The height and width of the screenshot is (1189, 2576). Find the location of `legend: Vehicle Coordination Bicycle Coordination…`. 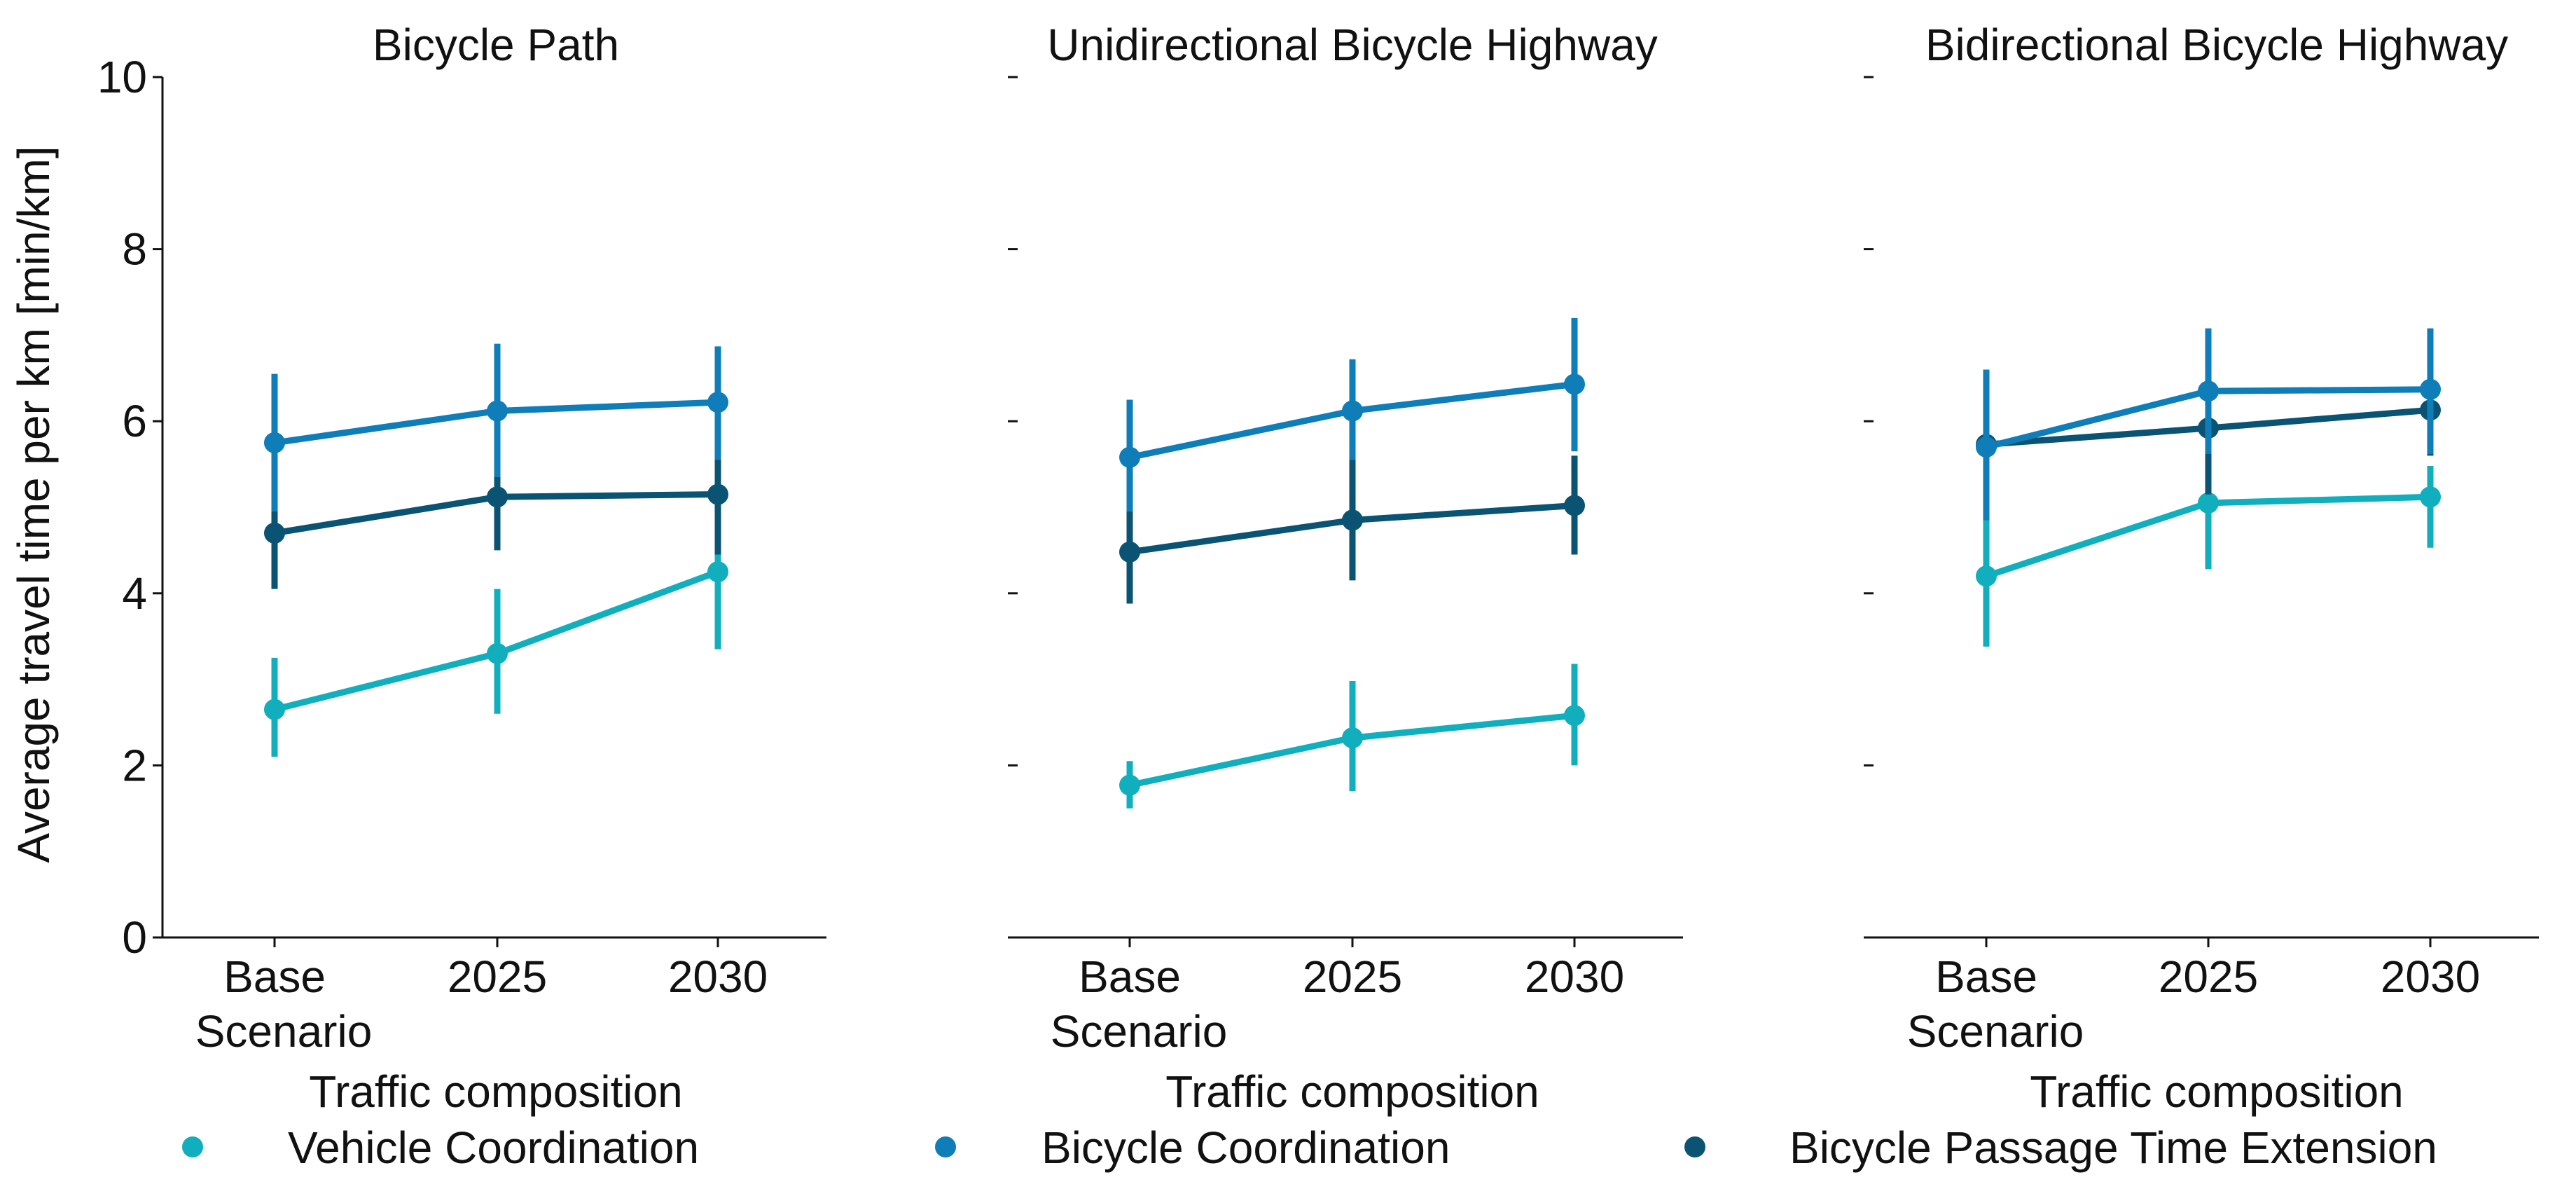

legend: Vehicle Coordination Bicycle Coordination… is located at coordinates (1309, 1147).